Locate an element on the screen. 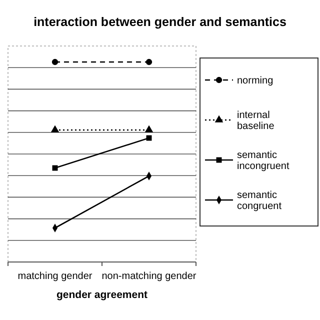  legend-label: semantic congruent is located at coordinates (259, 201).